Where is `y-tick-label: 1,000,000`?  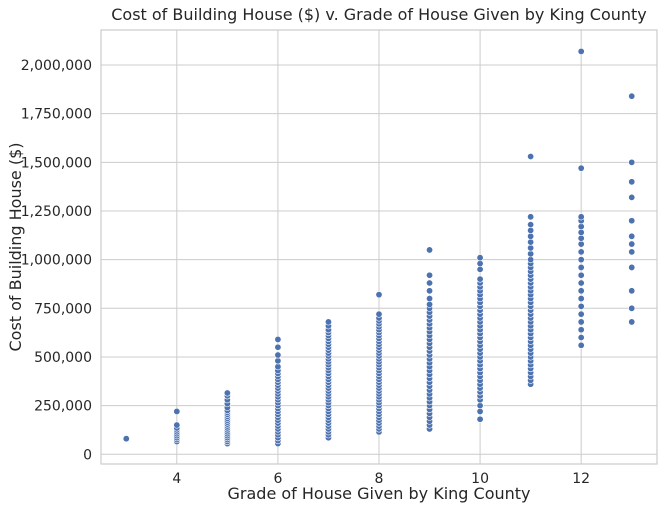 y-tick-label: 1,000,000 is located at coordinates (56, 261).